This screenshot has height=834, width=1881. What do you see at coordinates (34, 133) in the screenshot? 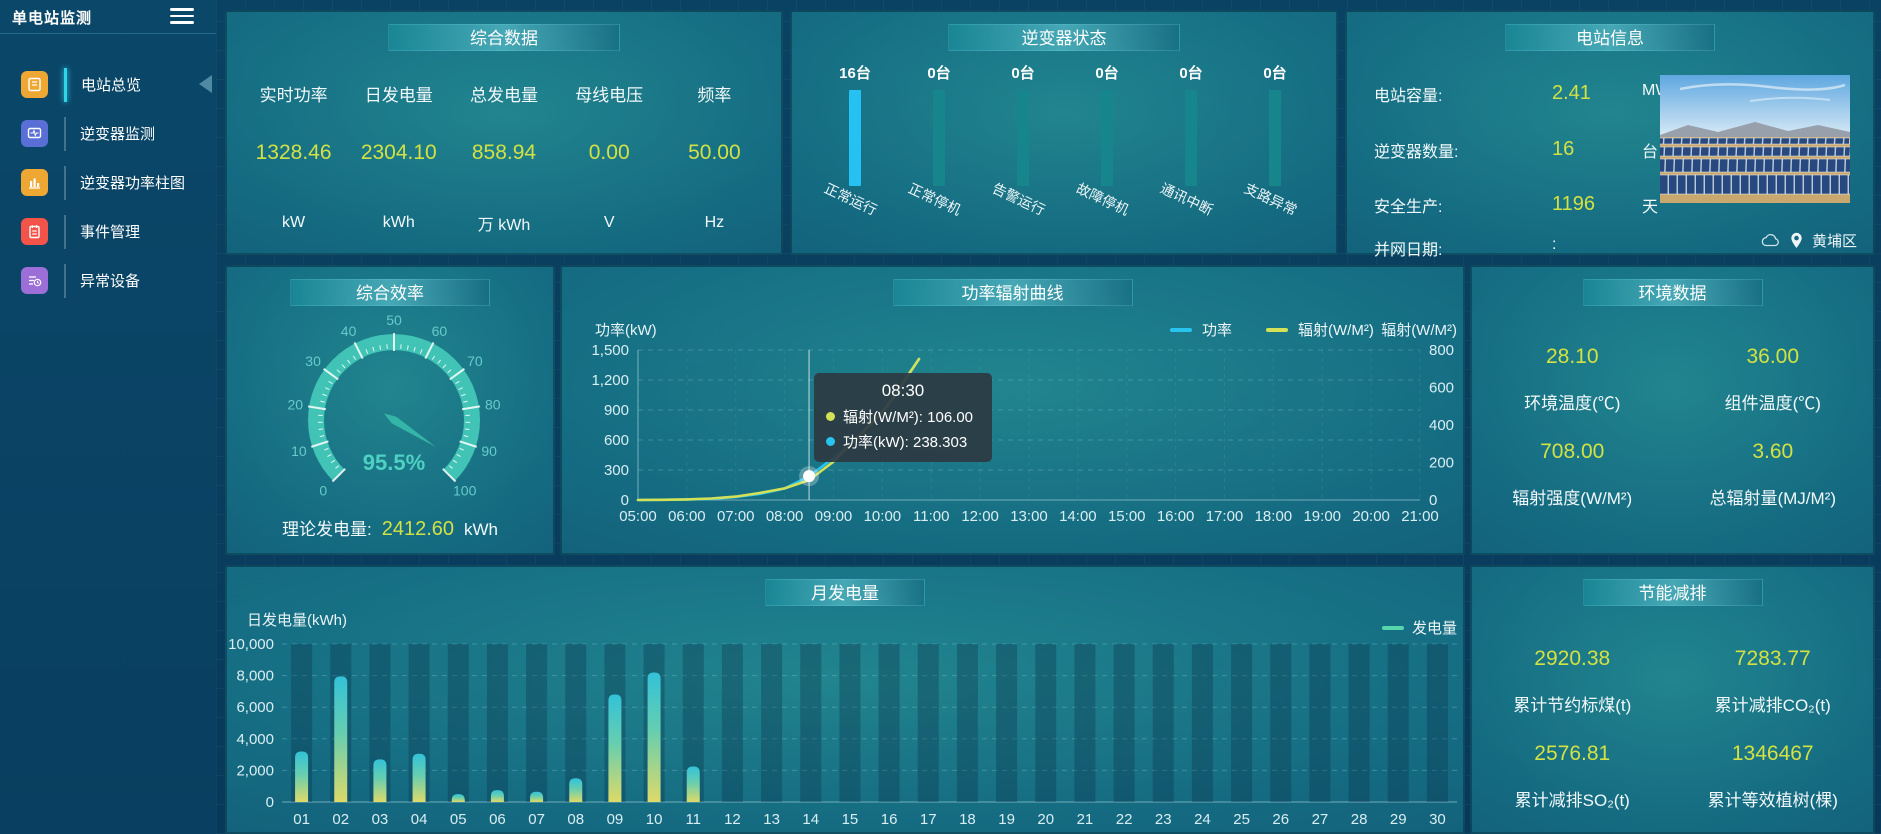
I see `inverter-monitor-icon` at bounding box center [34, 133].